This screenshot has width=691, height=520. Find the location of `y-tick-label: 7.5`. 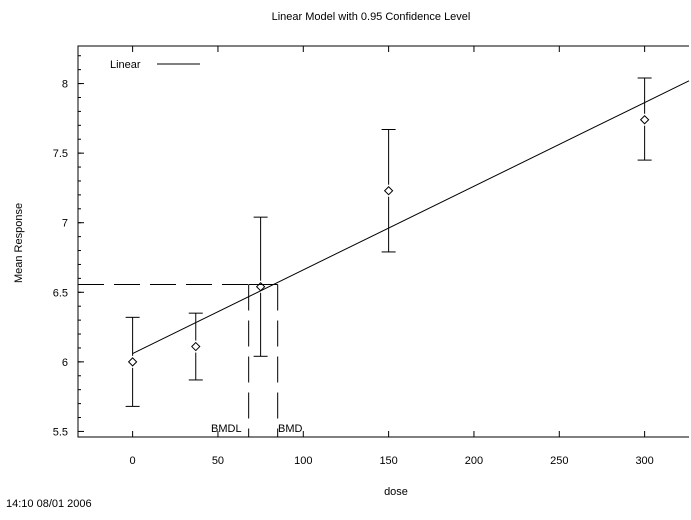

y-tick-label: 7.5 is located at coordinates (60, 154).